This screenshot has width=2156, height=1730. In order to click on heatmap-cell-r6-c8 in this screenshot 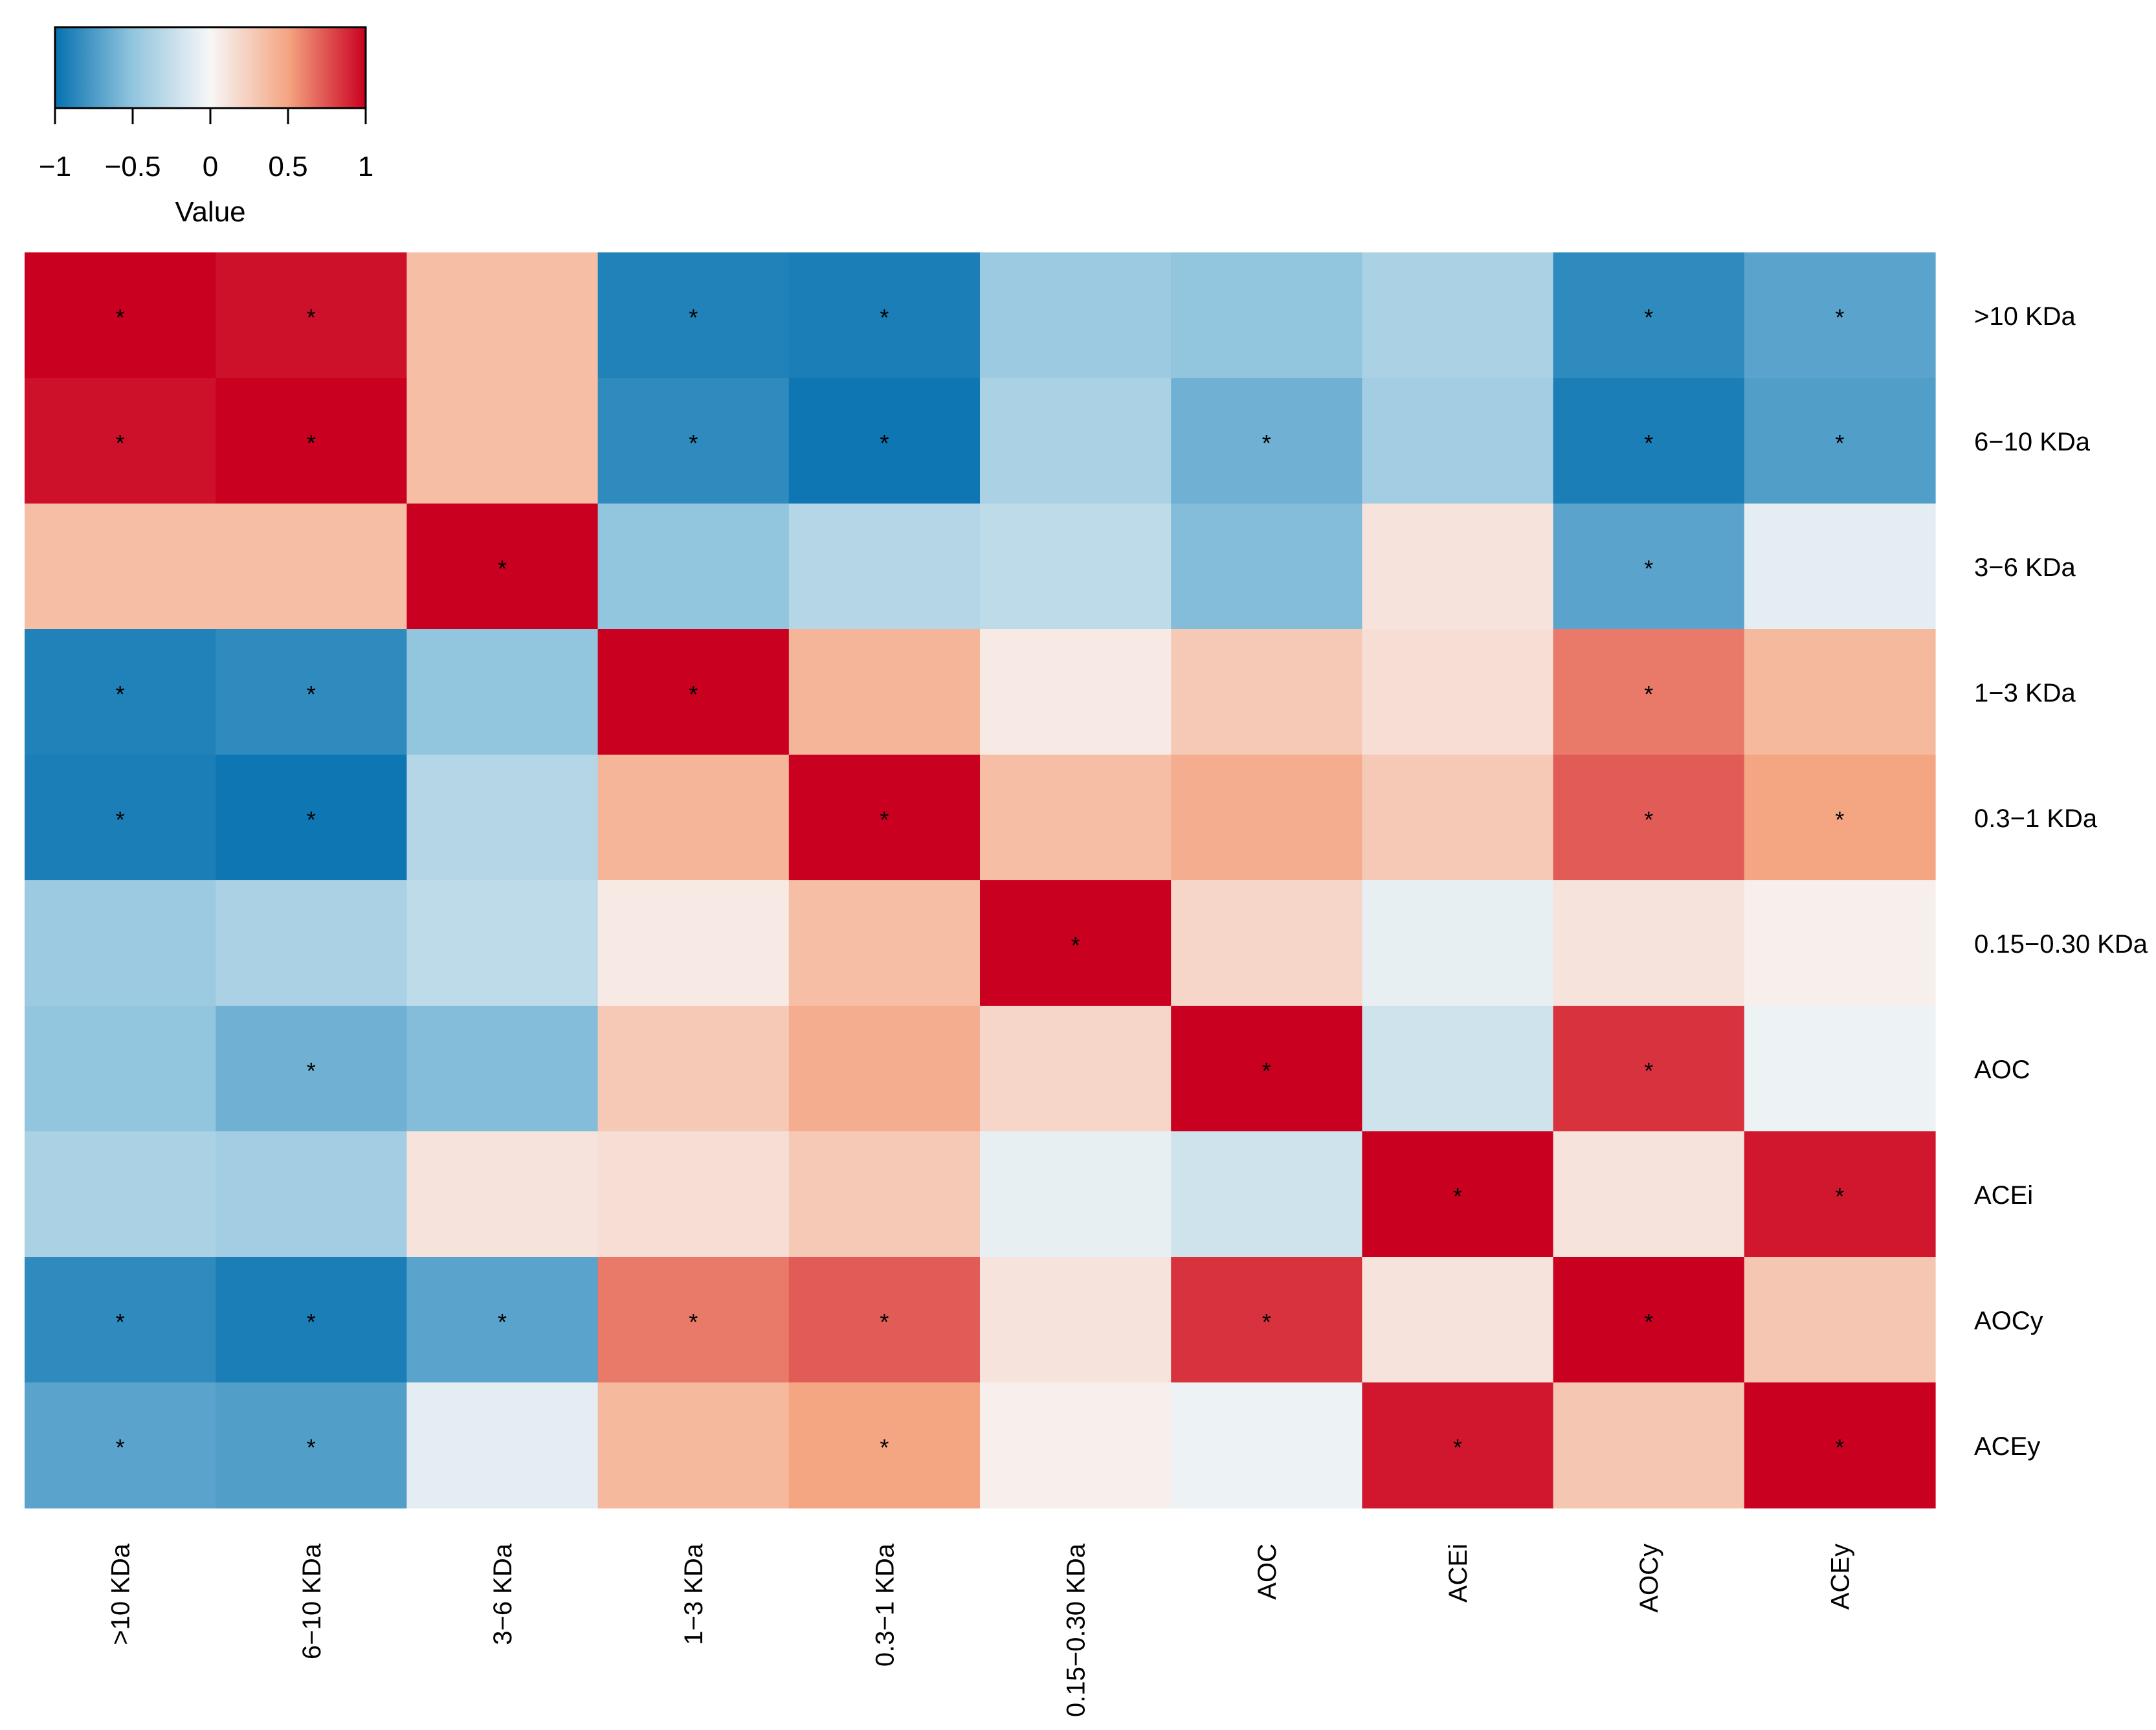, I will do `click(1649, 1069)`.